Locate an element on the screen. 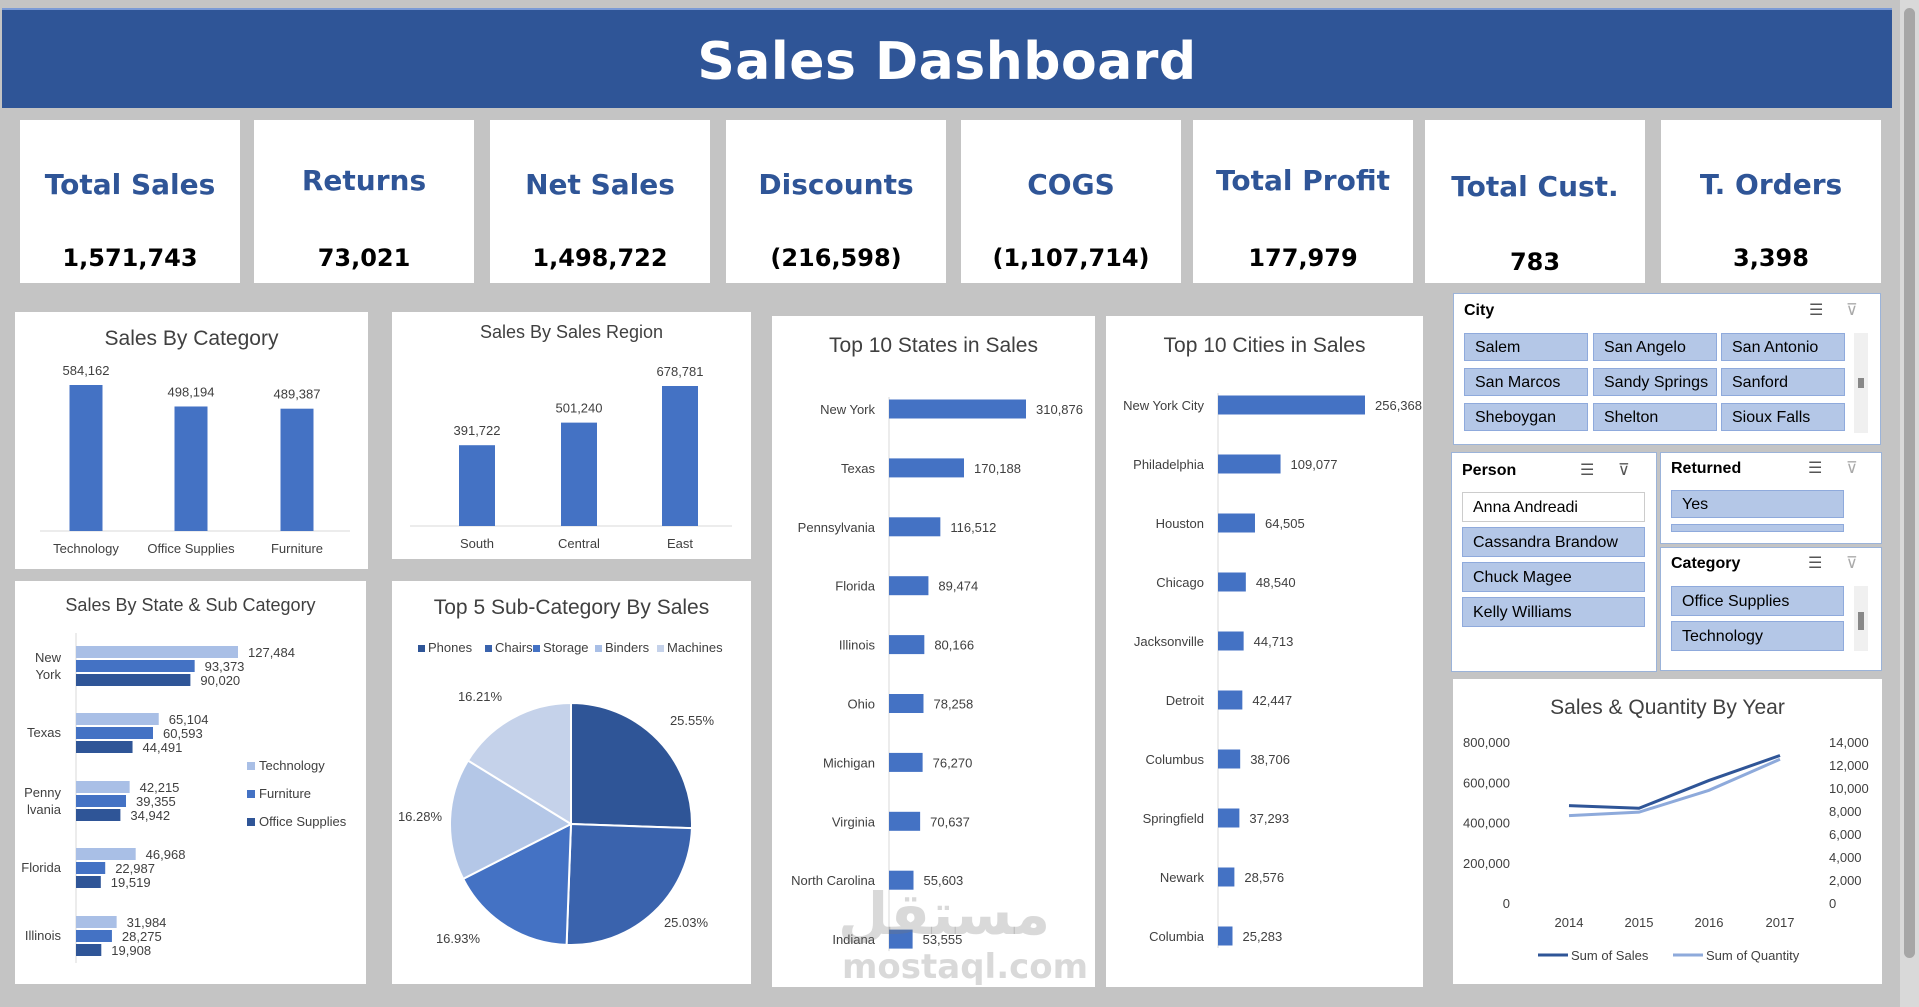 The height and width of the screenshot is (1007, 1919). y-tick-label: 800,000 is located at coordinates (1486, 742).